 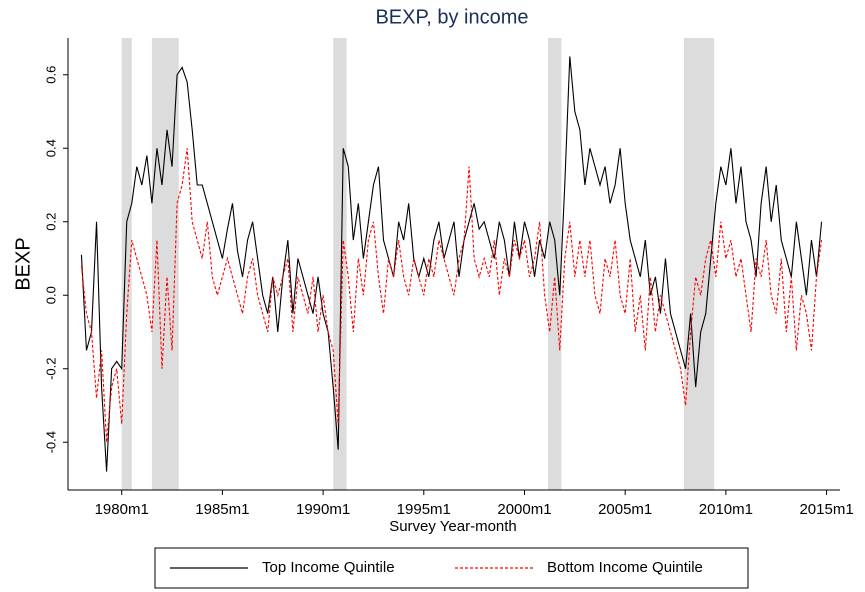 What do you see at coordinates (453, 526) in the screenshot?
I see `x-axis-title: Survey Year-month` at bounding box center [453, 526].